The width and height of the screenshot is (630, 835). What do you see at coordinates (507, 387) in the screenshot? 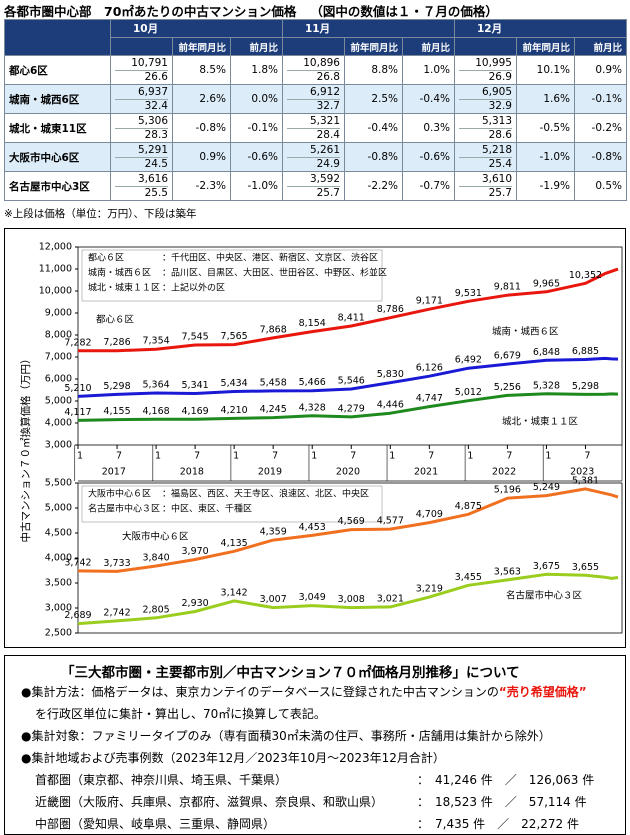
I see `data-label: 5,256` at bounding box center [507, 387].